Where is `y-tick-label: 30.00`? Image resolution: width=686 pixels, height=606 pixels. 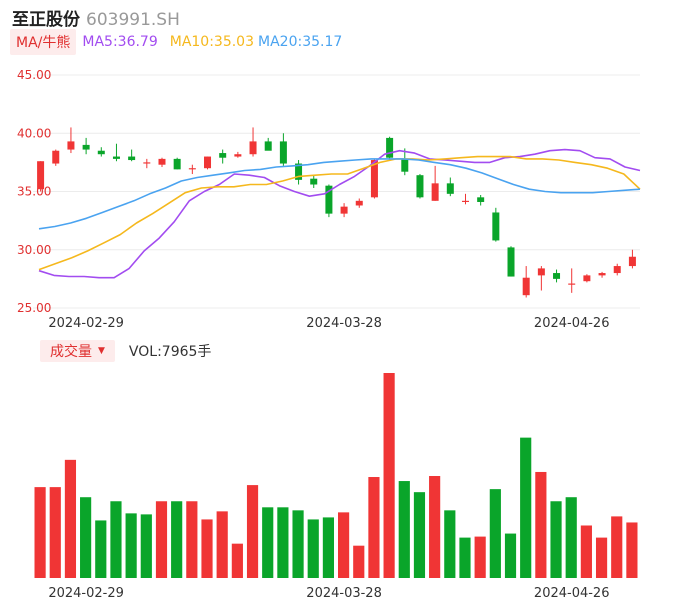
y-tick-label: 30.00 is located at coordinates (34, 250).